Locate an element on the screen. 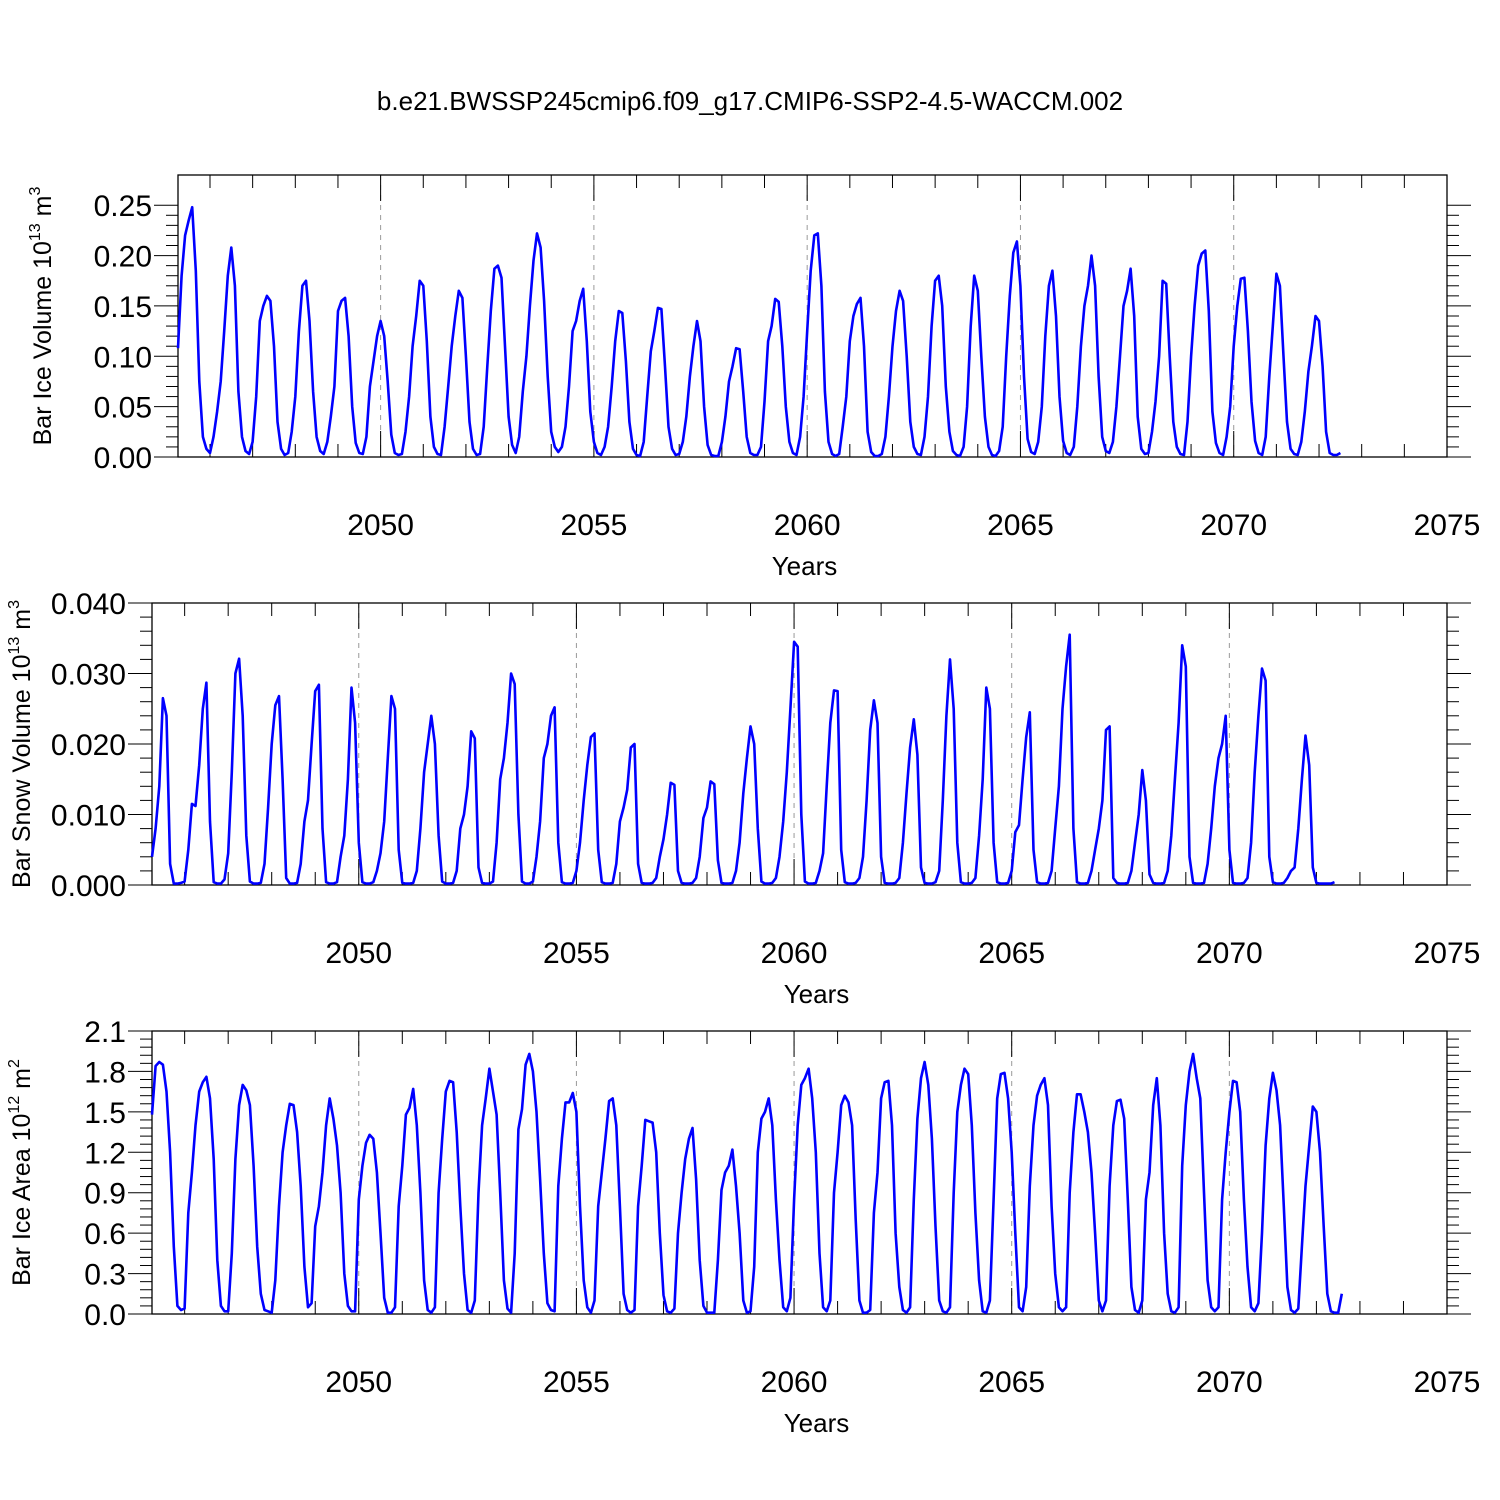  y-axis-label-exponent: 12 is located at coordinates (14, 1105).